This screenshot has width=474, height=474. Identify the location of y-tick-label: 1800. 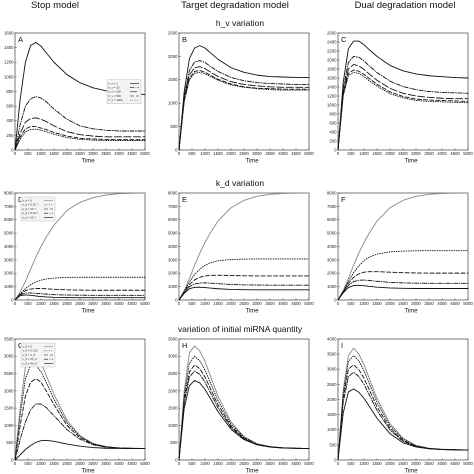
(332, 68).